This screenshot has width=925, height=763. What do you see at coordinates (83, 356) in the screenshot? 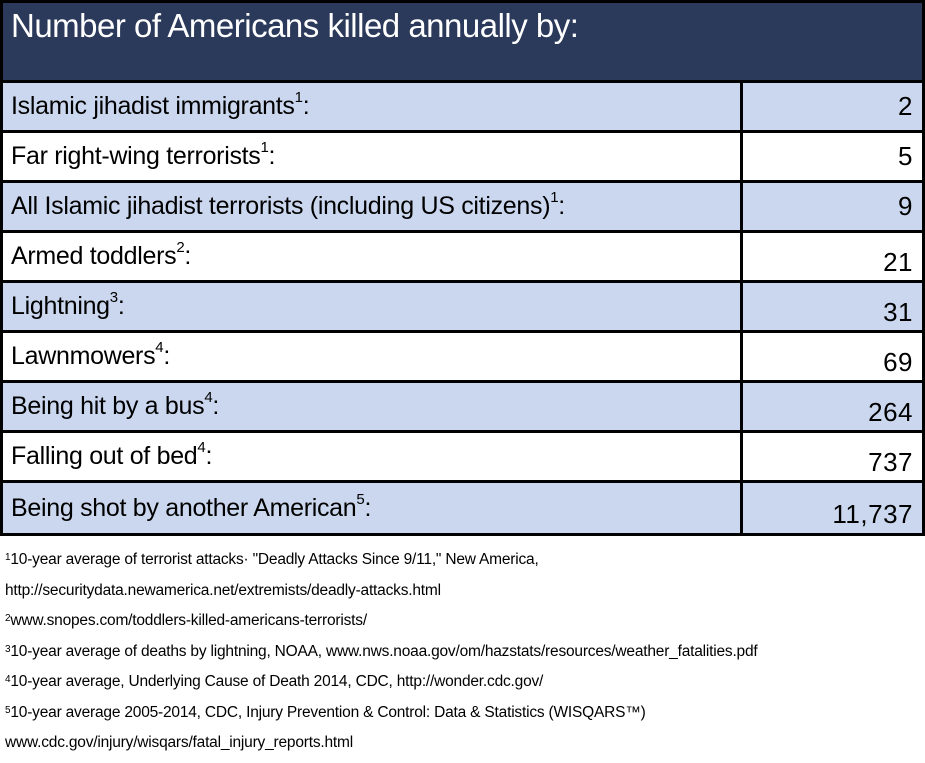
I see `cause-label: Lawnmowers` at bounding box center [83, 356].